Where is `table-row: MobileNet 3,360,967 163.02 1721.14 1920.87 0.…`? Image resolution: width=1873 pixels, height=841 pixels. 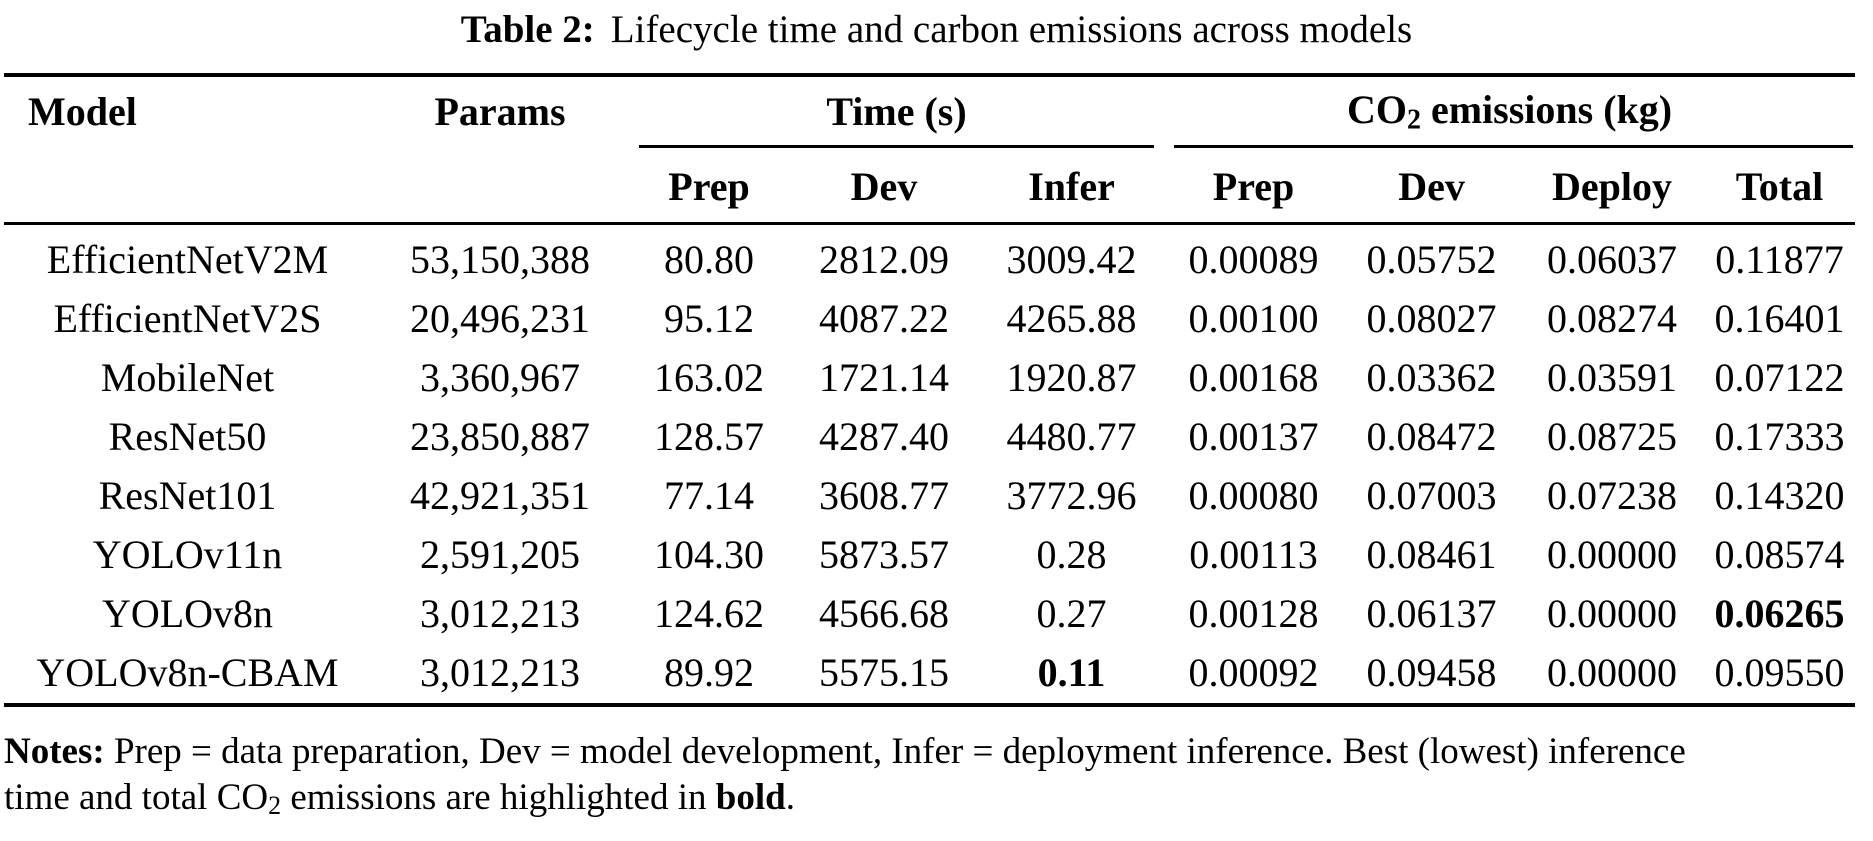
table-row: MobileNet 3,360,967 163.02 1721.14 1920.87 0.… is located at coordinates (929, 378).